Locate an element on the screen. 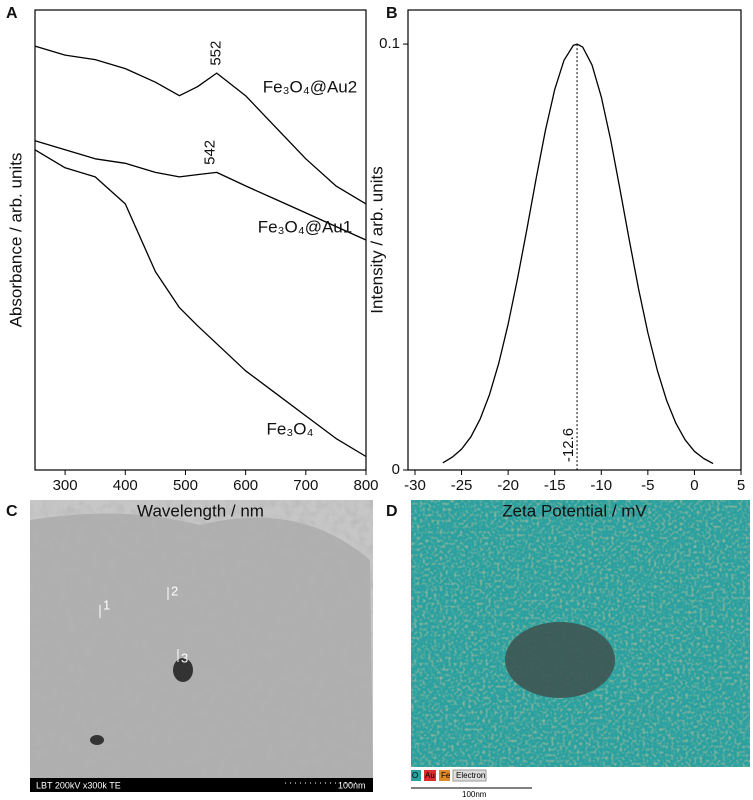 The width and height of the screenshot is (753, 800). x-tick-label: 700 is located at coordinates (305, 485).